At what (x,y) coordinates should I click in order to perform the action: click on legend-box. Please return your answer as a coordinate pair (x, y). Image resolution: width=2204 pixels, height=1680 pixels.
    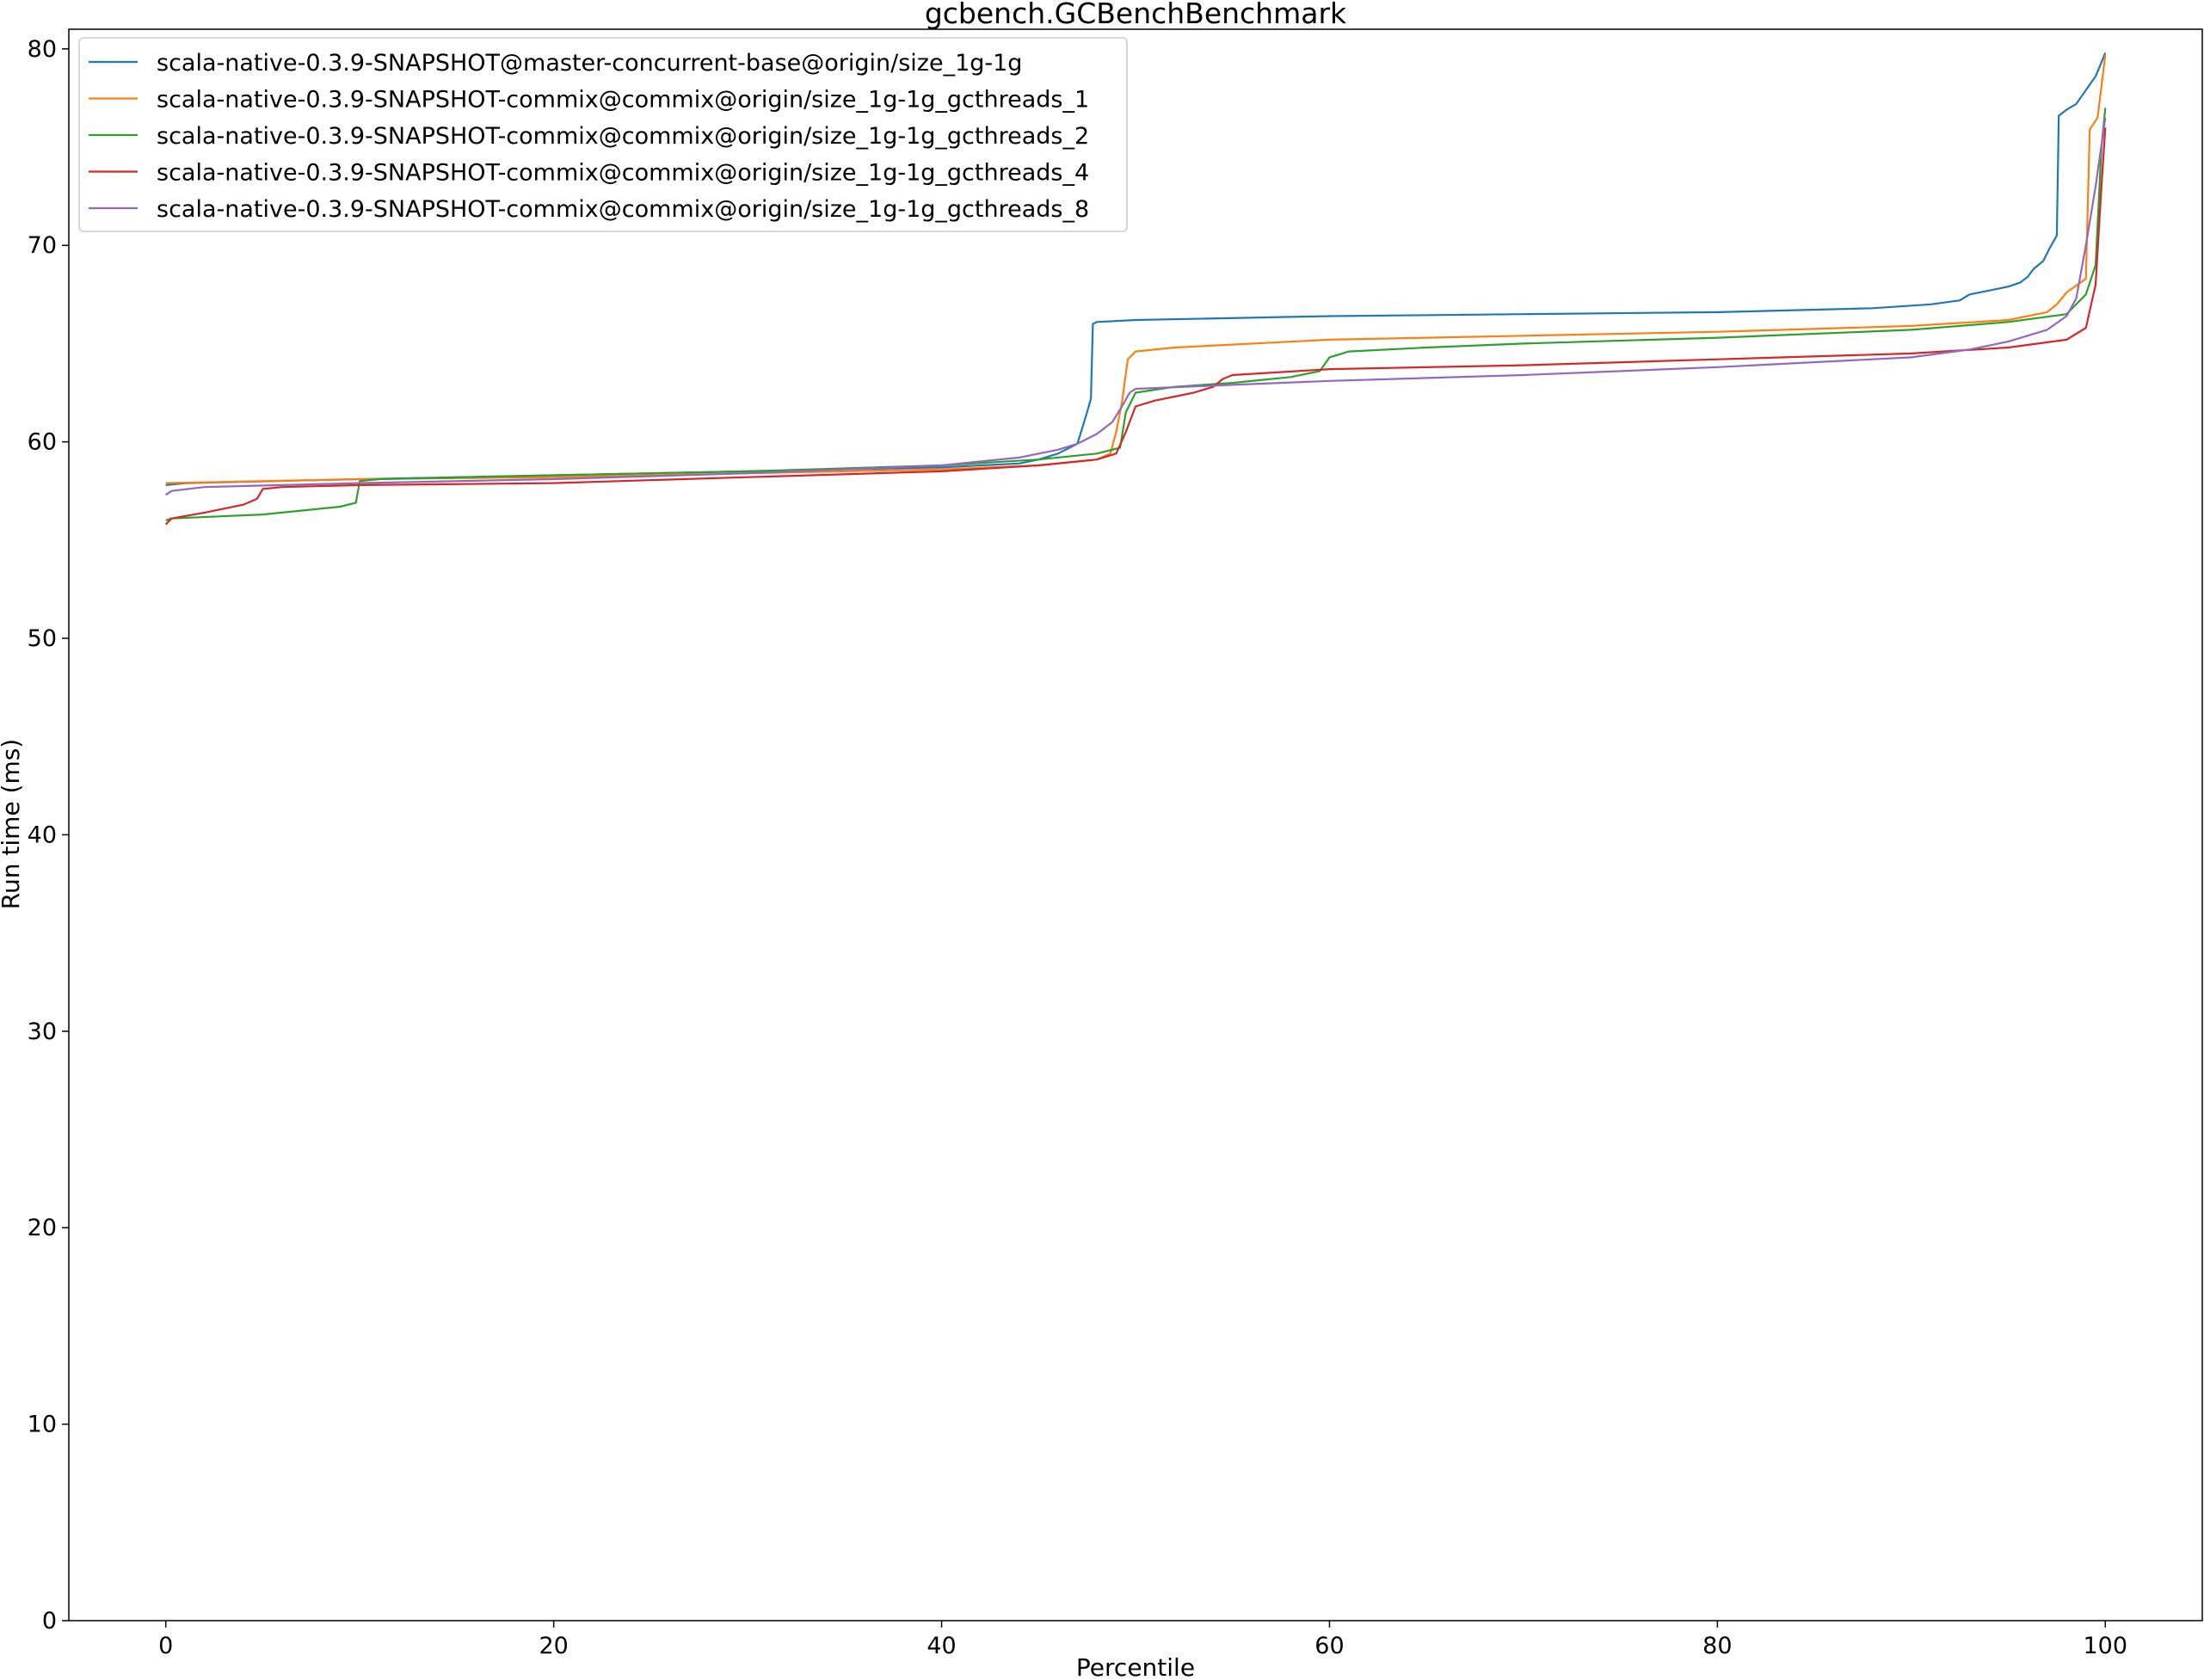
    Looking at the image, I should click on (603, 135).